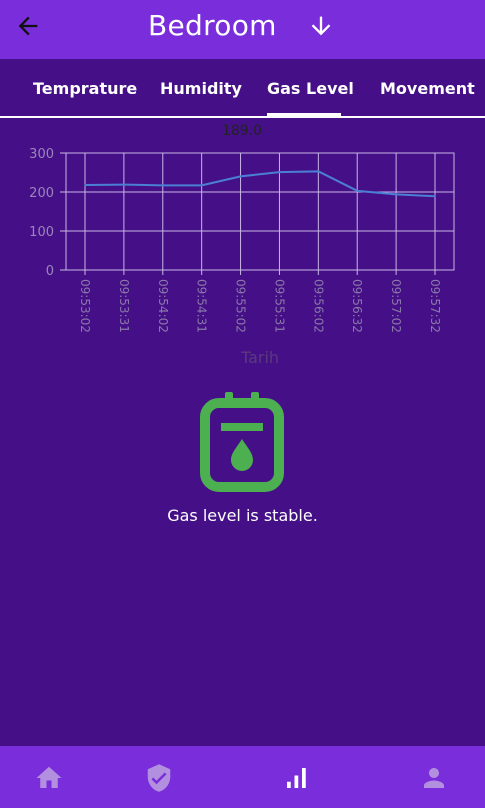 This screenshot has height=808, width=485. Describe the element at coordinates (310, 88) in the screenshot. I see `tab-gas-level: Gas Level` at that location.